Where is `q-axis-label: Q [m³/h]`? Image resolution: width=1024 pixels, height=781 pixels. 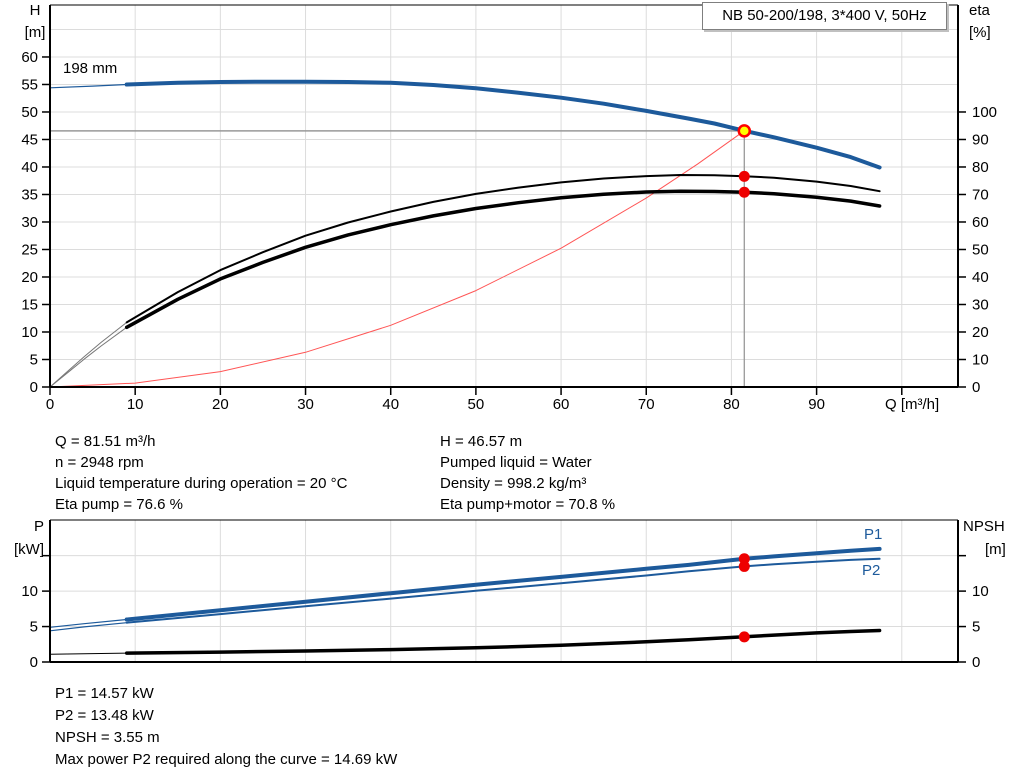
q-axis-label: Q [m³/h] is located at coordinates (912, 404).